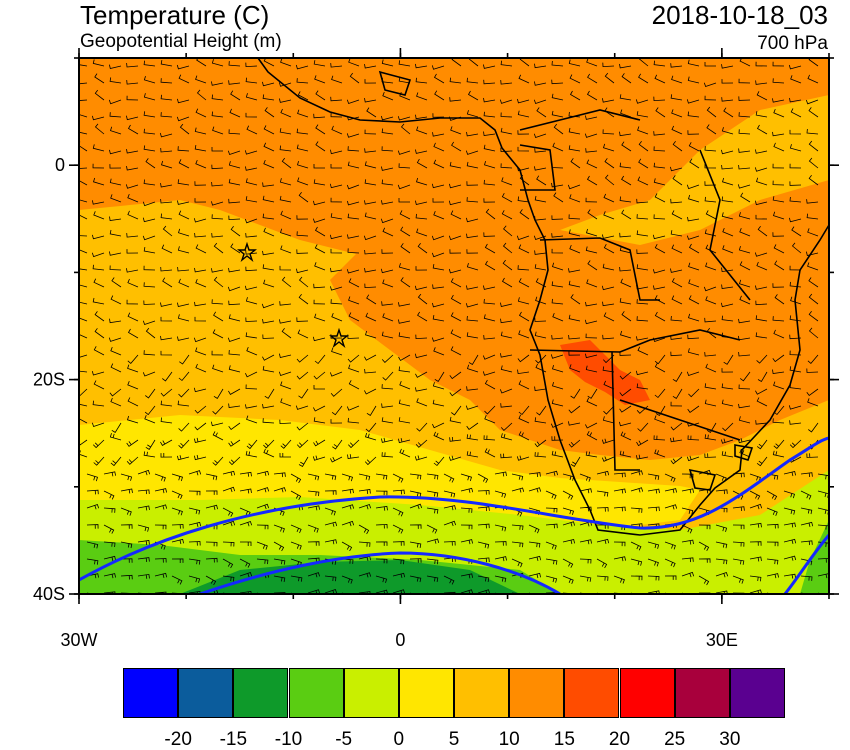  Describe the element at coordinates (233, 739) in the screenshot. I see `colorbar-label: -15` at that location.